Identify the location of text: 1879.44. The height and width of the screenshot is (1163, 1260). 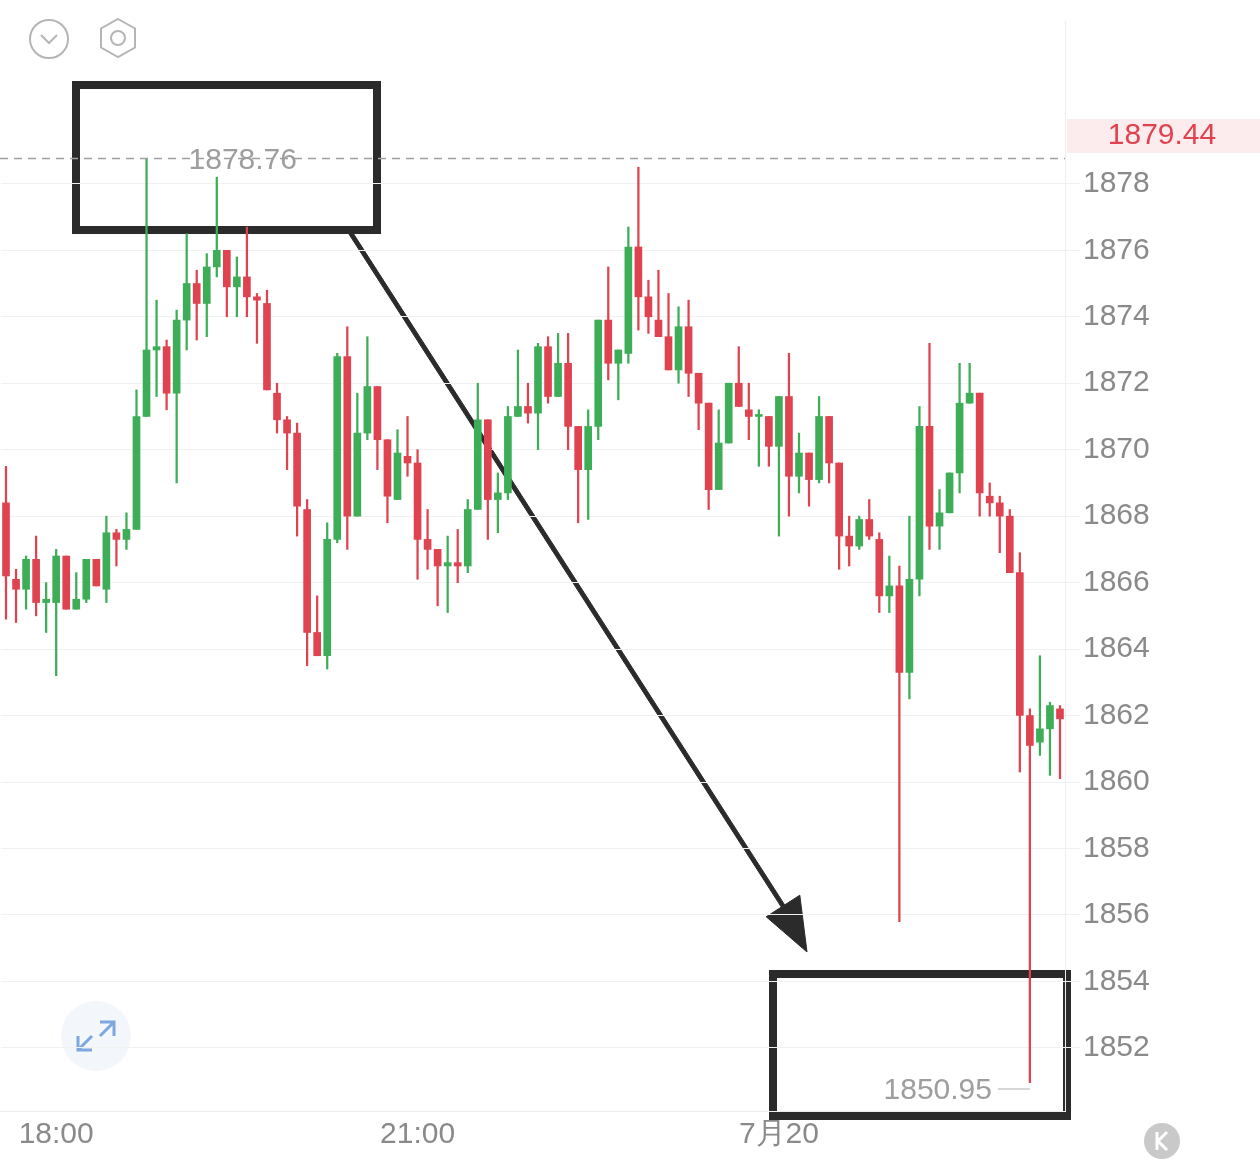
(1162, 134).